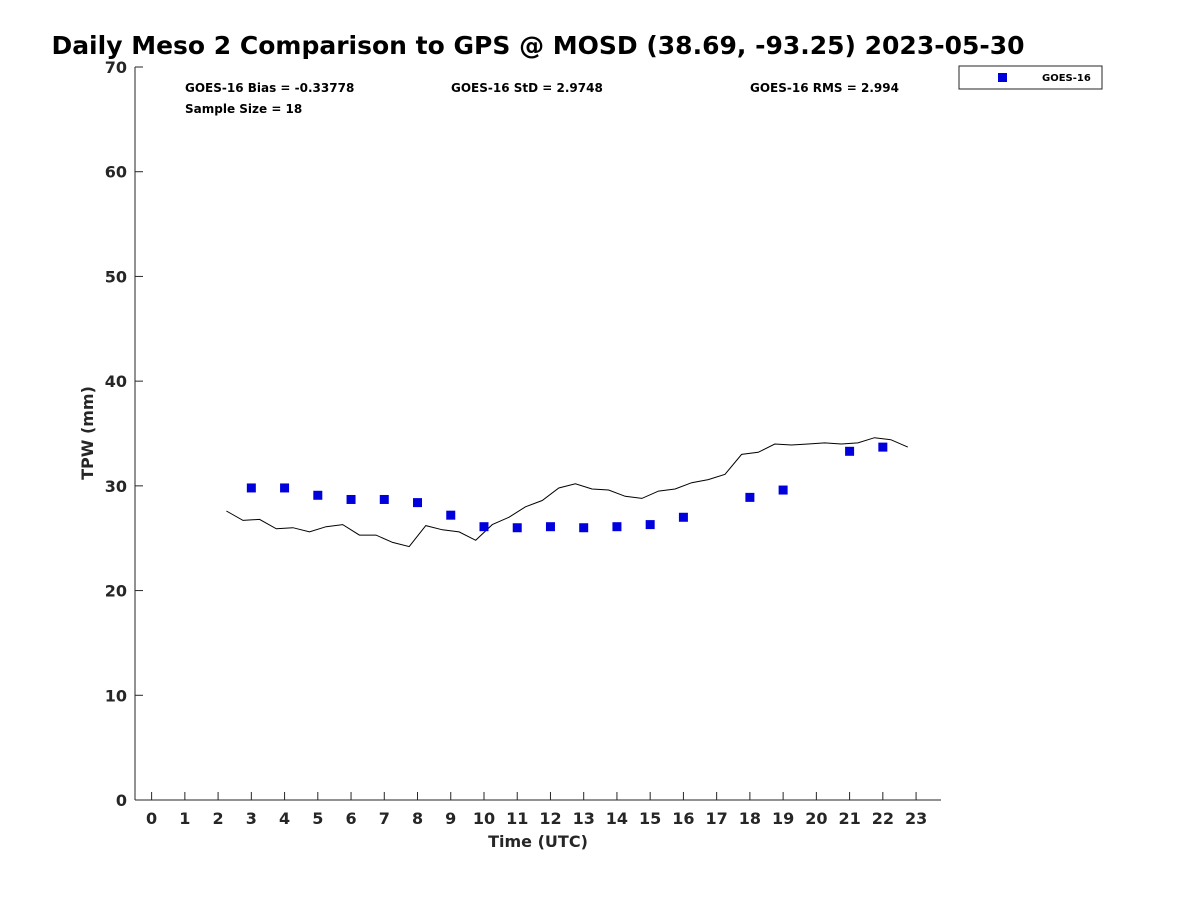 The image size is (1200, 900). What do you see at coordinates (1002, 77) in the screenshot?
I see `legend-marker-goes16` at bounding box center [1002, 77].